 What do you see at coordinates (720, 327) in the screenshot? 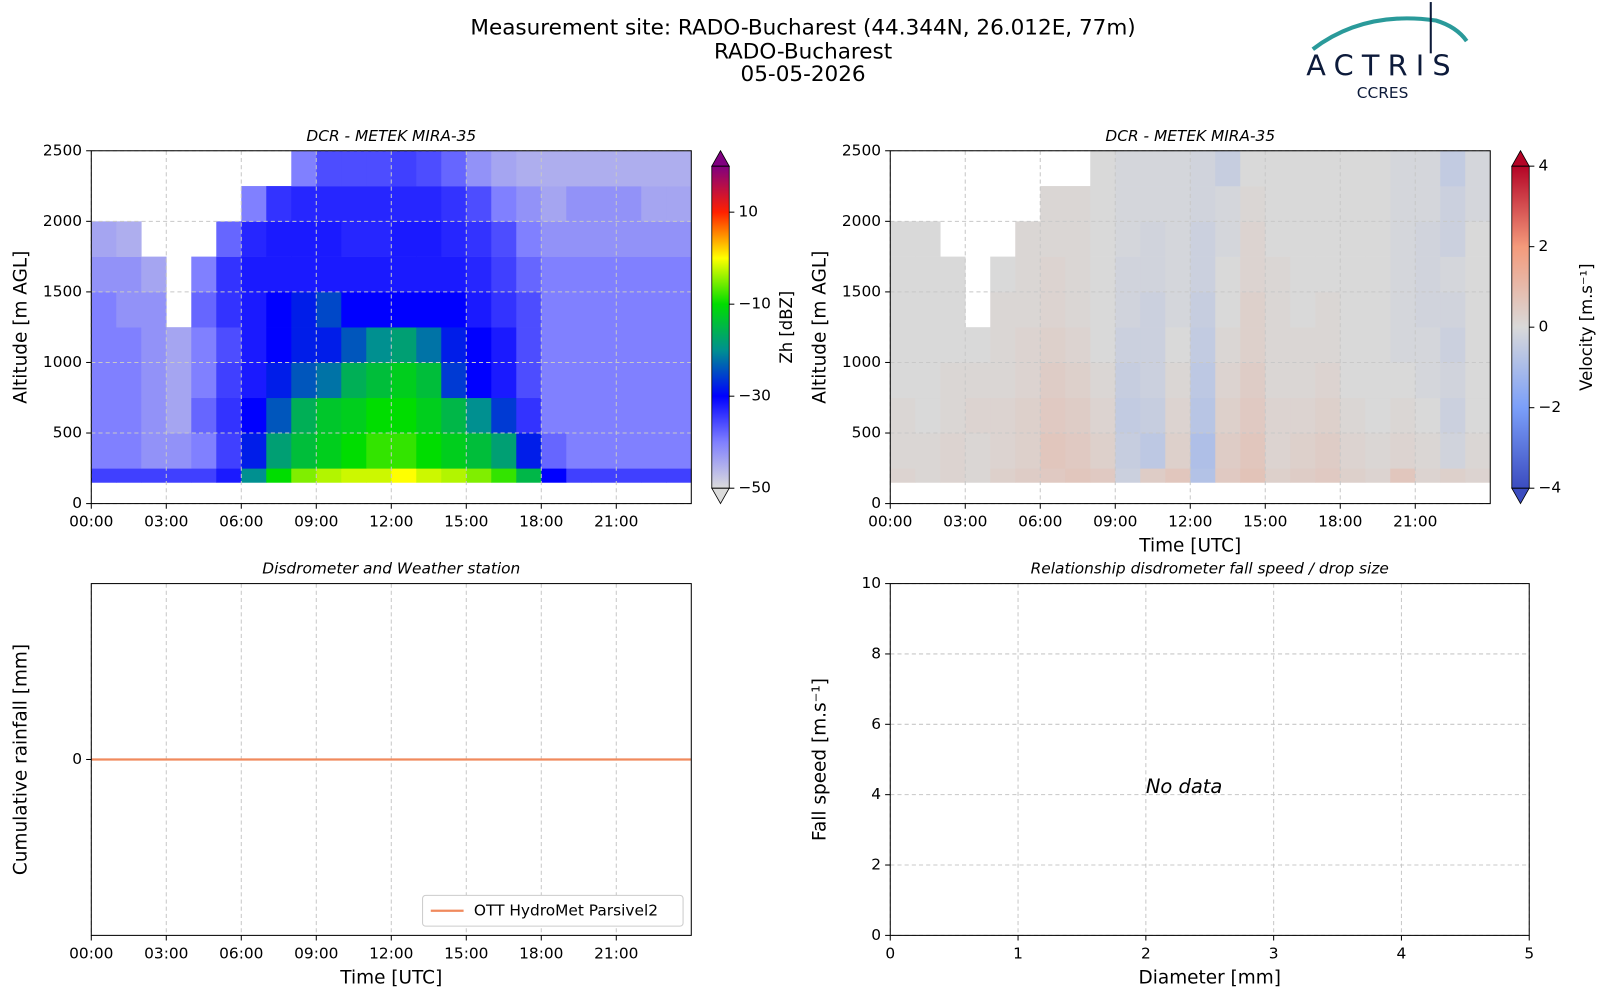
I see `colorbar-frame` at bounding box center [720, 327].